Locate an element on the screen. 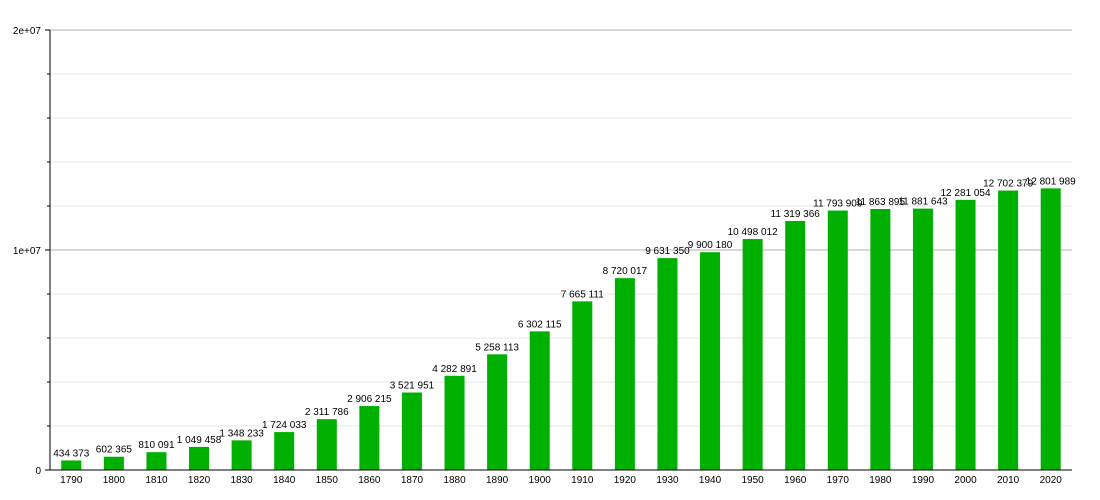 The width and height of the screenshot is (1100, 500). bar-value-label: 12 702 379 is located at coordinates (1008, 184).